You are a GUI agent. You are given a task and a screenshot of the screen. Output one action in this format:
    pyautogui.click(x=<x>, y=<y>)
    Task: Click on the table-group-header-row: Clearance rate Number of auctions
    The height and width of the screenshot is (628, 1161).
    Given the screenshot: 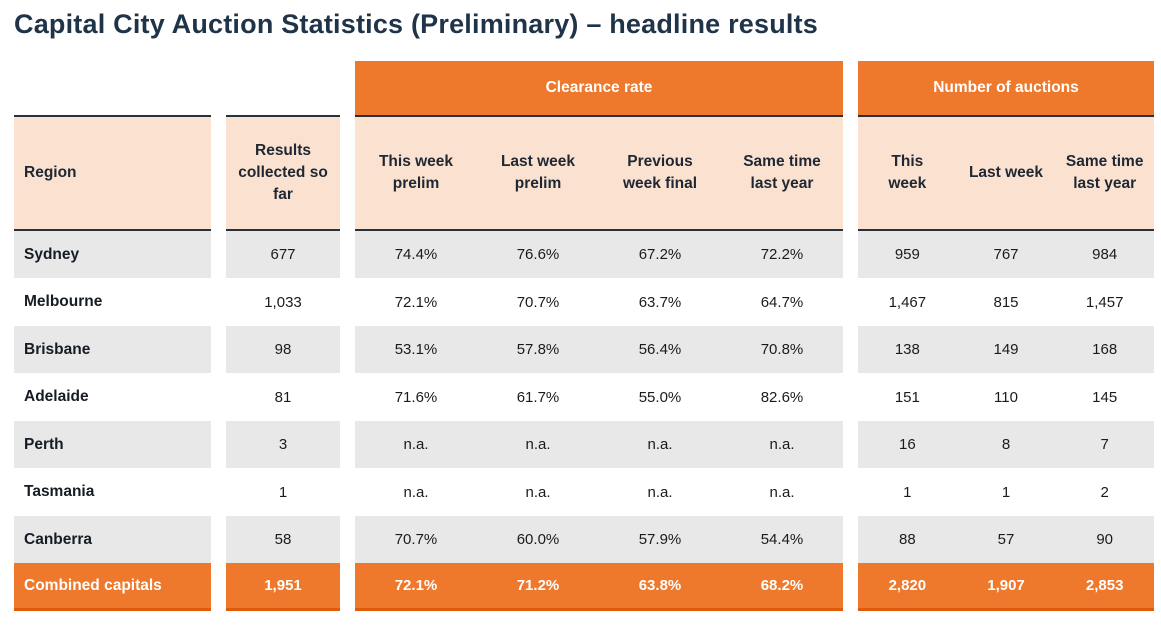 What is the action you would take?
    pyautogui.click(x=584, y=88)
    